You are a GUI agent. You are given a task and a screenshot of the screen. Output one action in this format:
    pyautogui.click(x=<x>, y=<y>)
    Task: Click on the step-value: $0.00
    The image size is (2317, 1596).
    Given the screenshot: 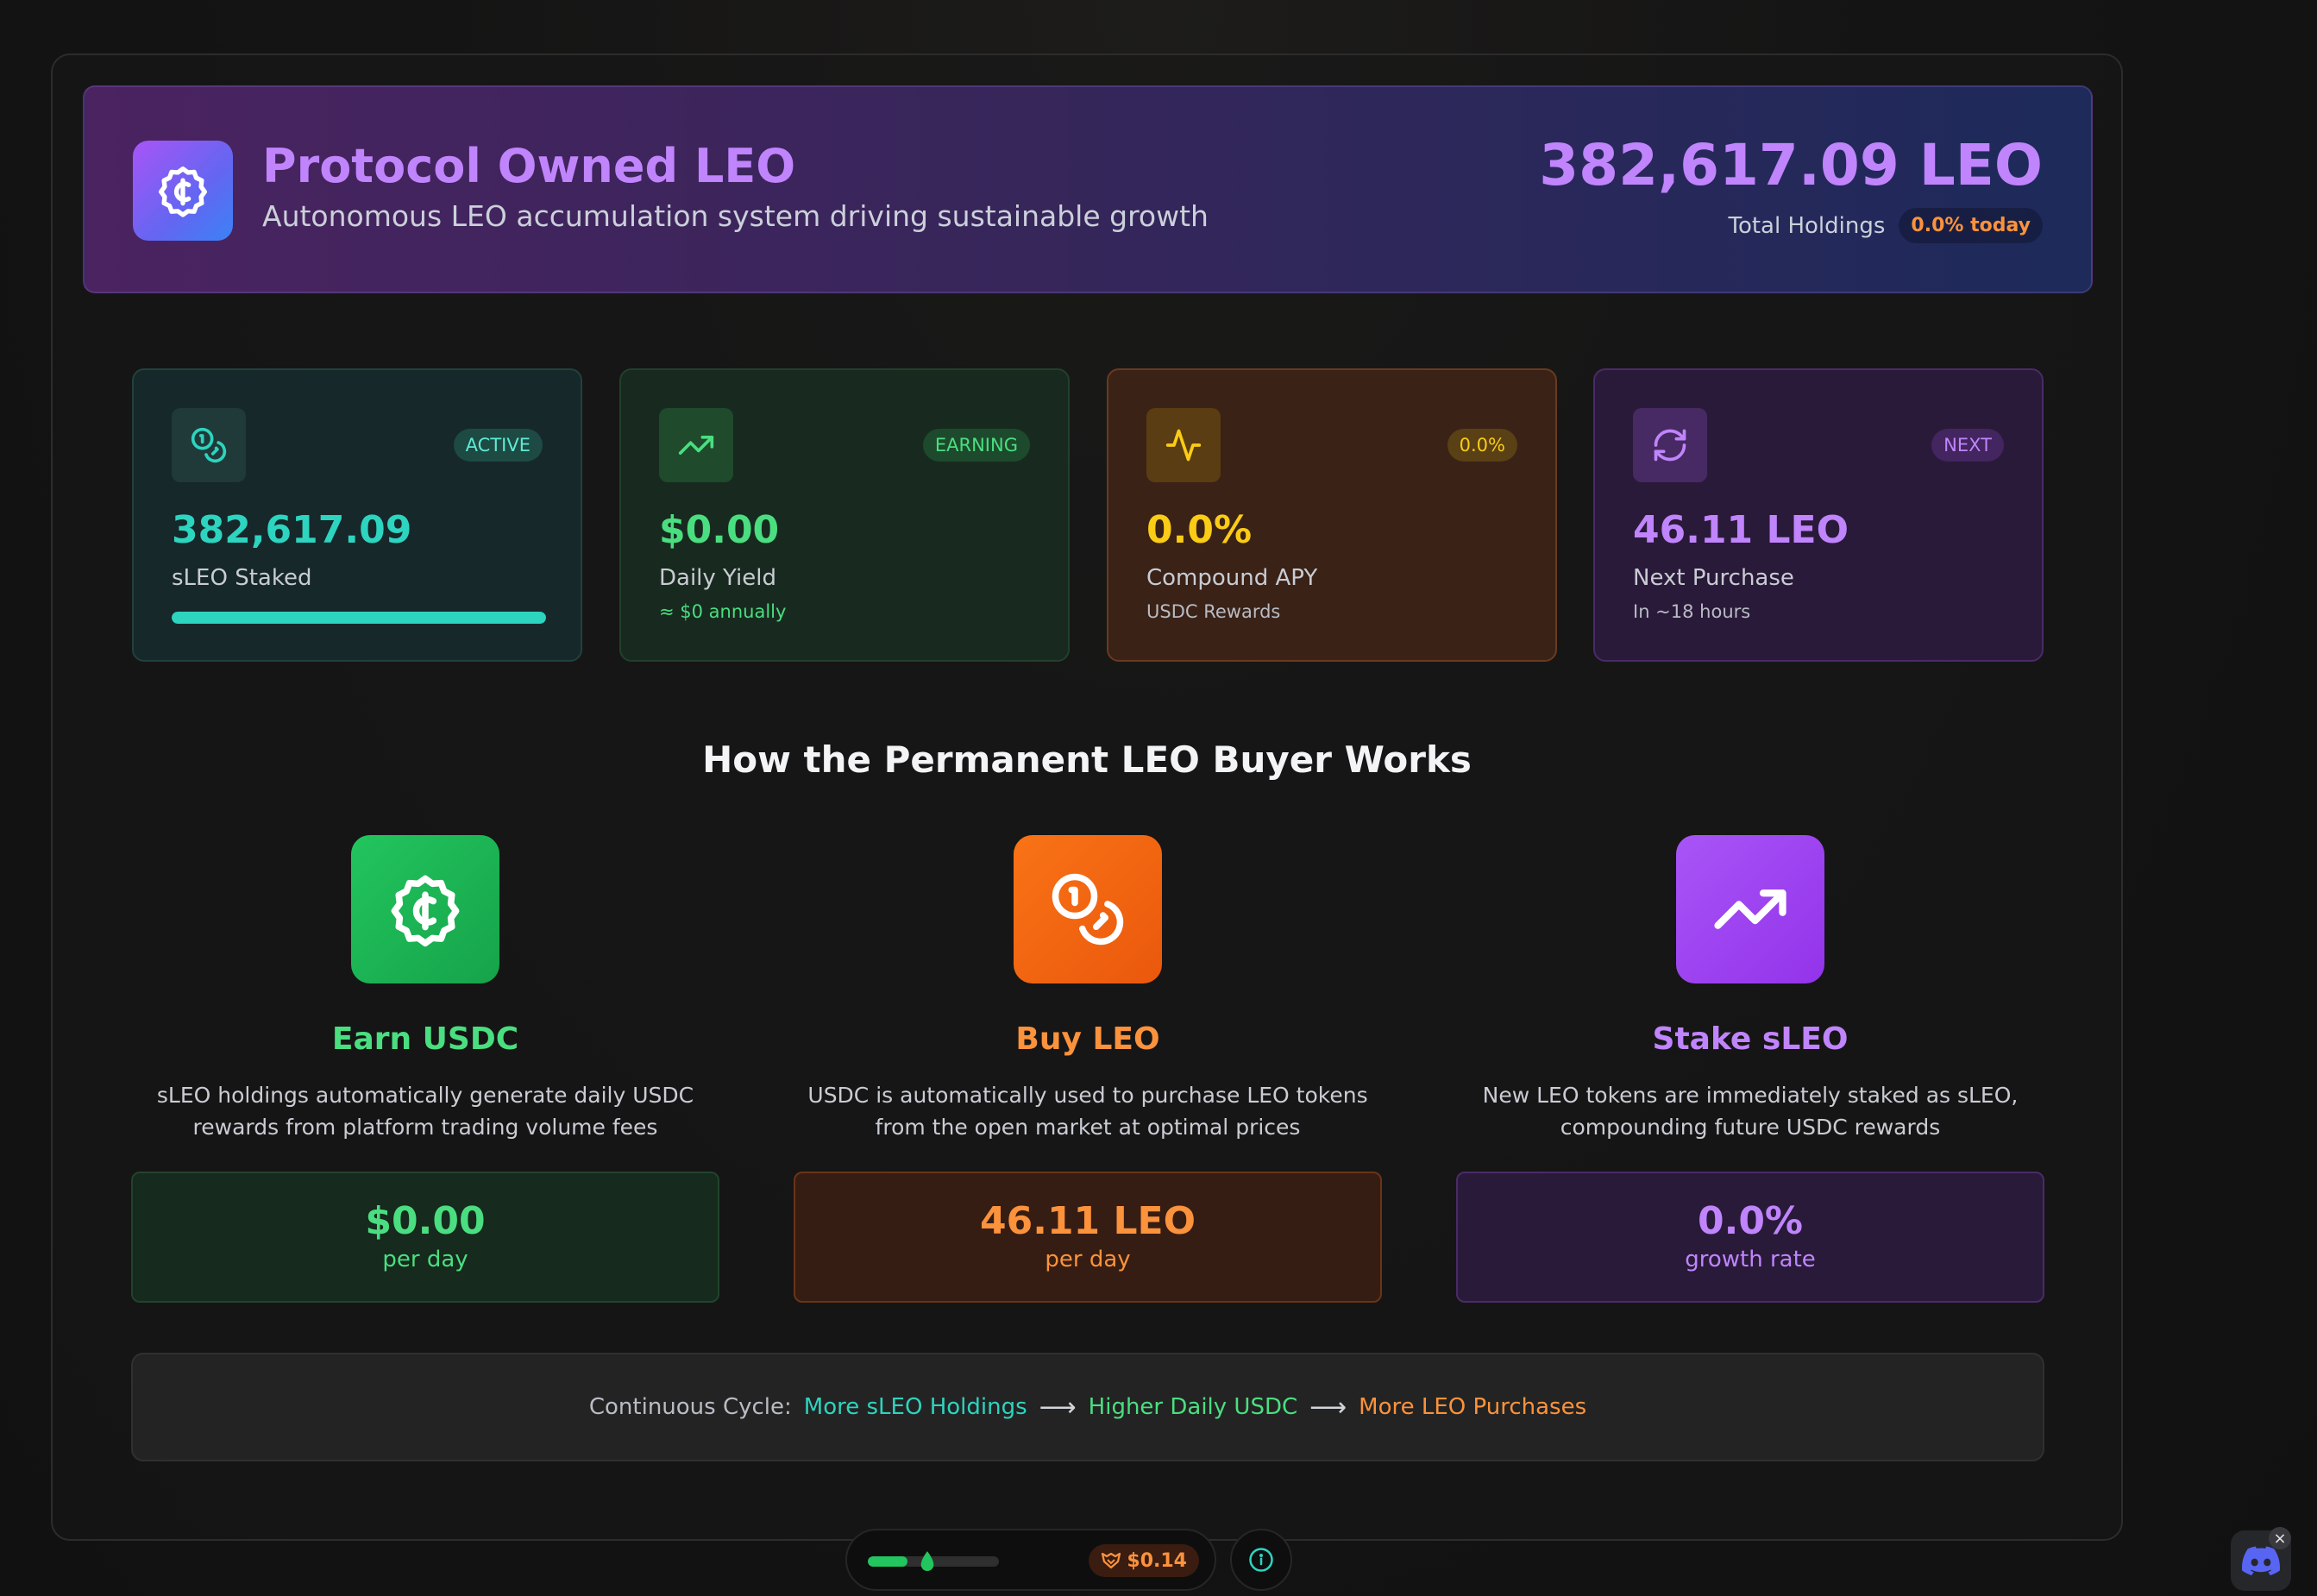 What is the action you would take?
    pyautogui.click(x=425, y=1221)
    